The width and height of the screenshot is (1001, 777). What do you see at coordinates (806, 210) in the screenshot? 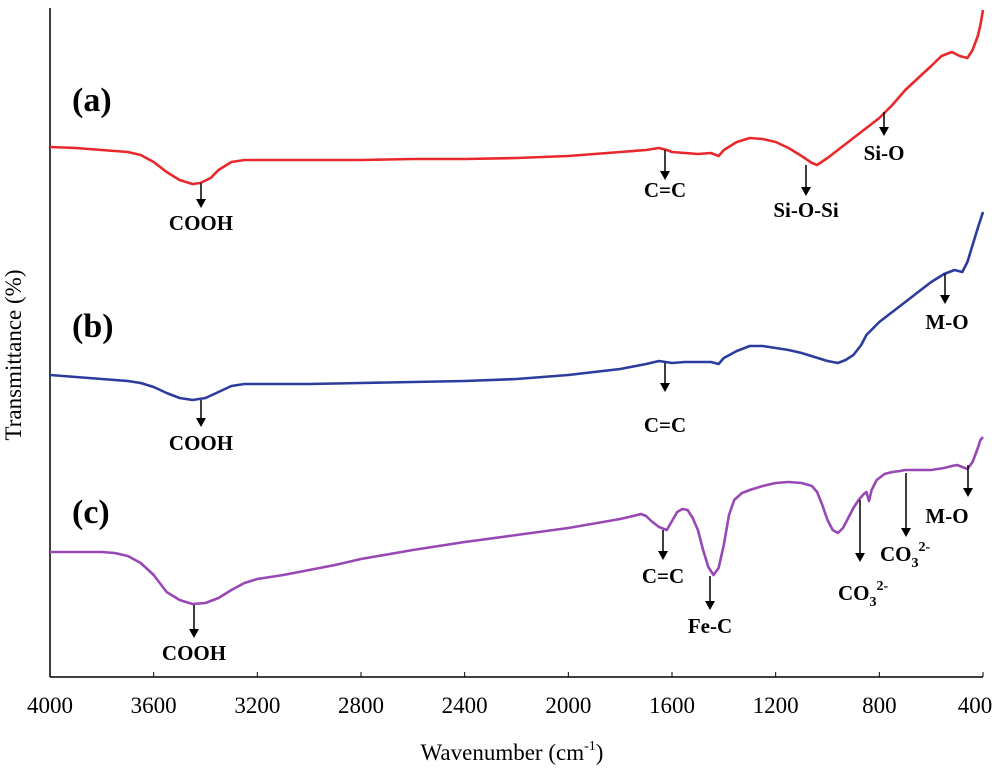
I see `annotation-label: Si-O-Si` at bounding box center [806, 210].